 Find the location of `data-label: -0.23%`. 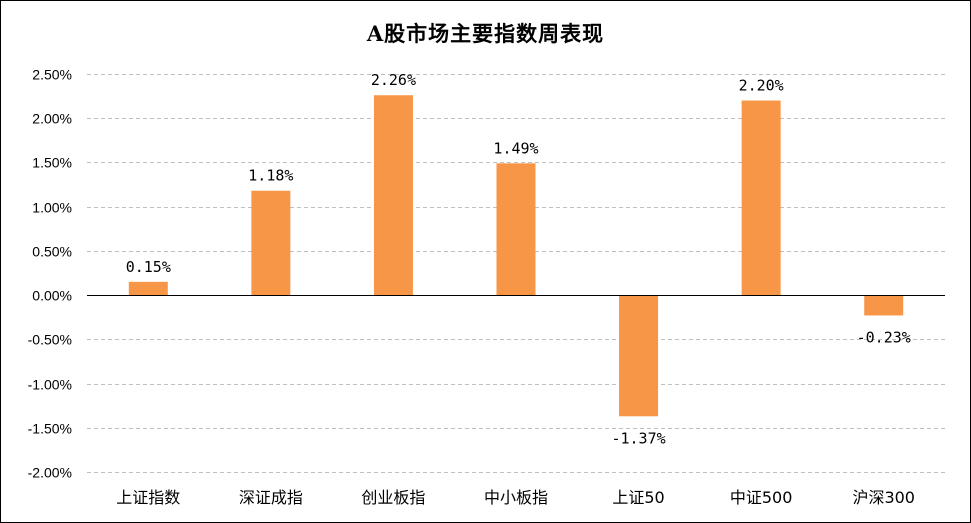

data-label: -0.23% is located at coordinates (884, 337).